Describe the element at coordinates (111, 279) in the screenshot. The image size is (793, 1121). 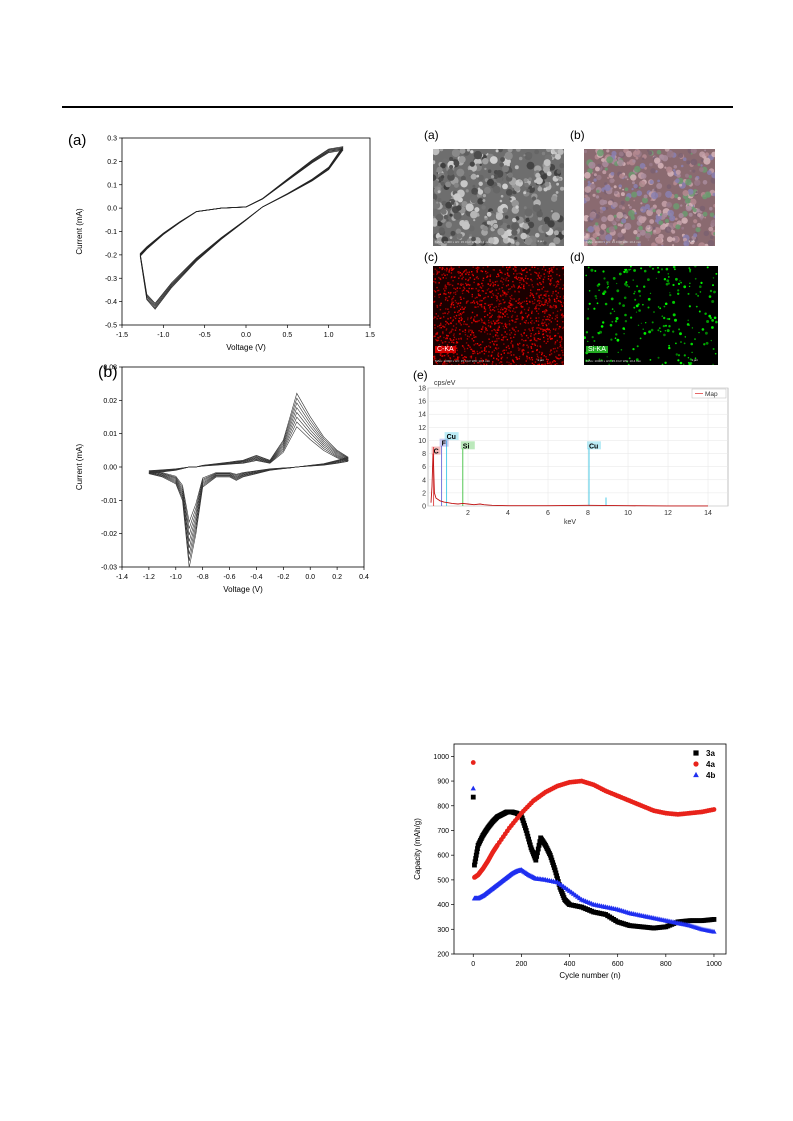
I see `y-tick-label: -0.3` at that location.